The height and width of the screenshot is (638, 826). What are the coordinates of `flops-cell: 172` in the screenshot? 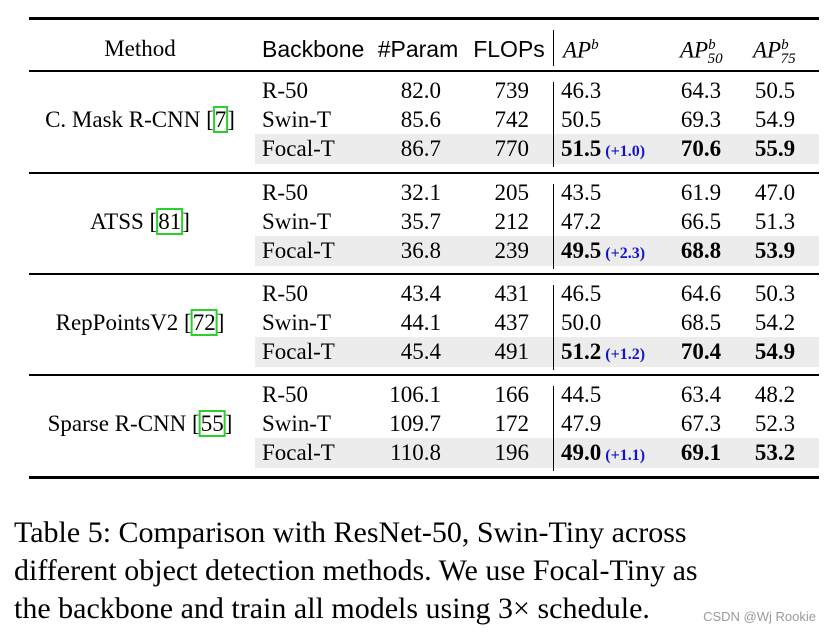 It's located at (512, 423).